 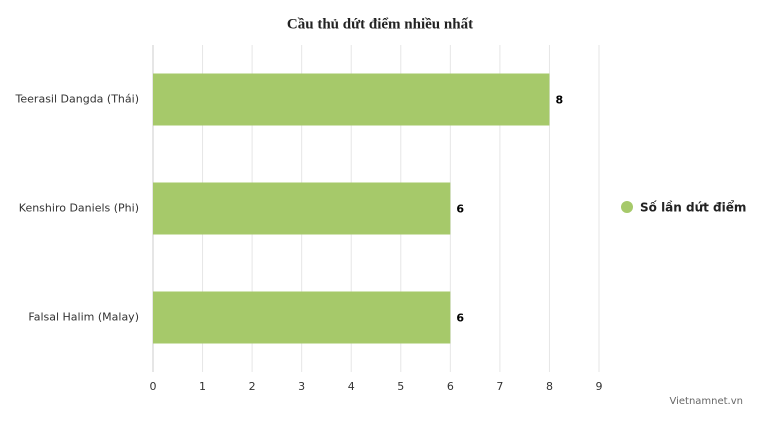 What do you see at coordinates (627, 207) in the screenshot?
I see `legend-marker` at bounding box center [627, 207].